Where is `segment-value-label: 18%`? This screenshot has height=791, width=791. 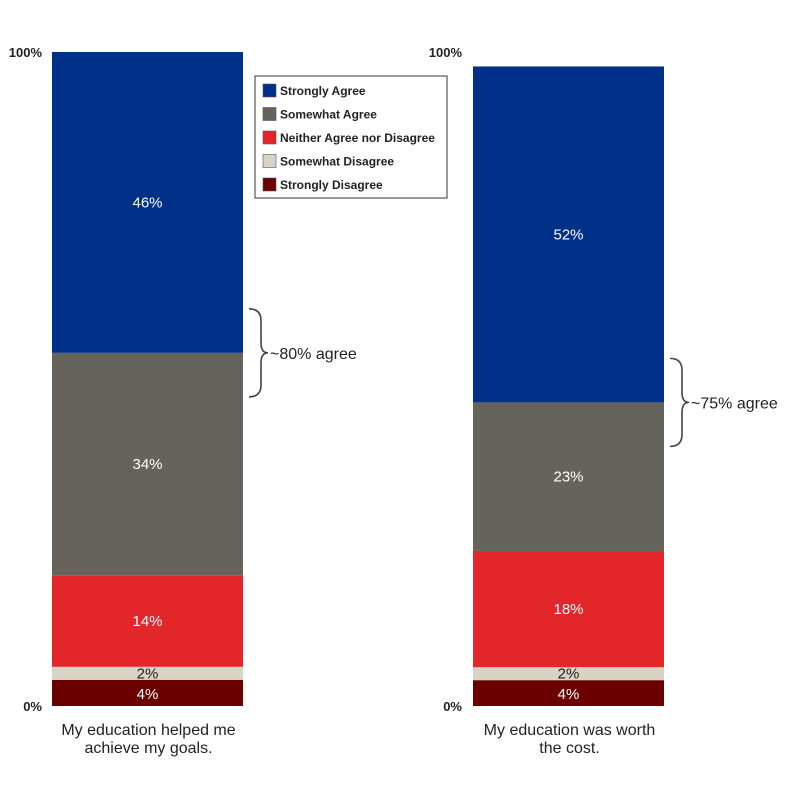
segment-value-label: 18% is located at coordinates (568, 609).